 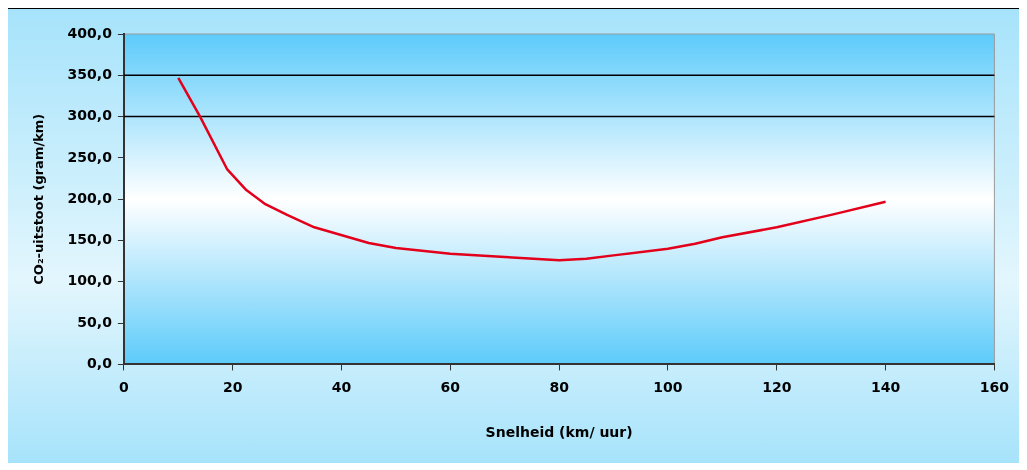 I want to click on x-tick-label: 40, so click(x=341, y=387).